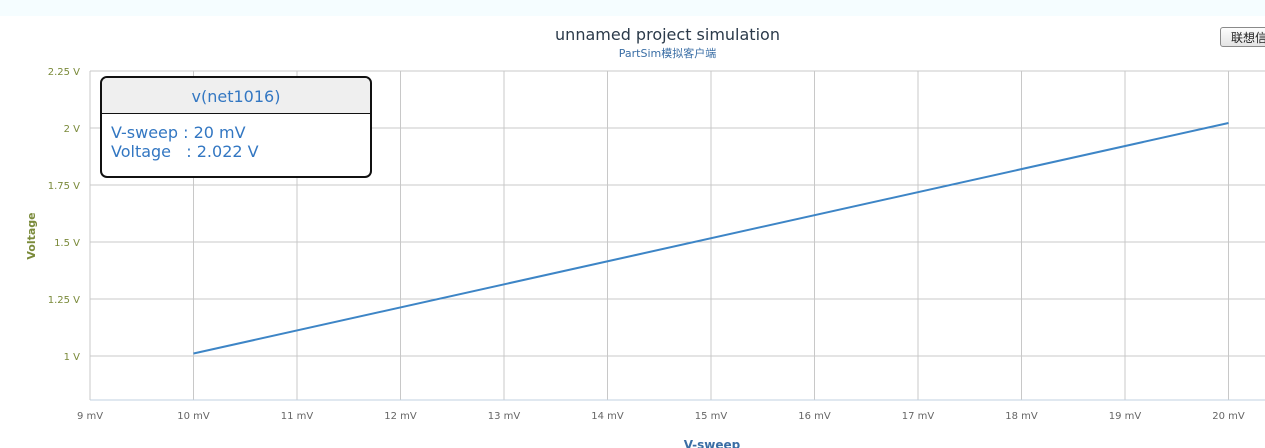 This screenshot has width=1265, height=448. What do you see at coordinates (400, 416) in the screenshot?
I see `x-tick-label: 12 mV` at bounding box center [400, 416].